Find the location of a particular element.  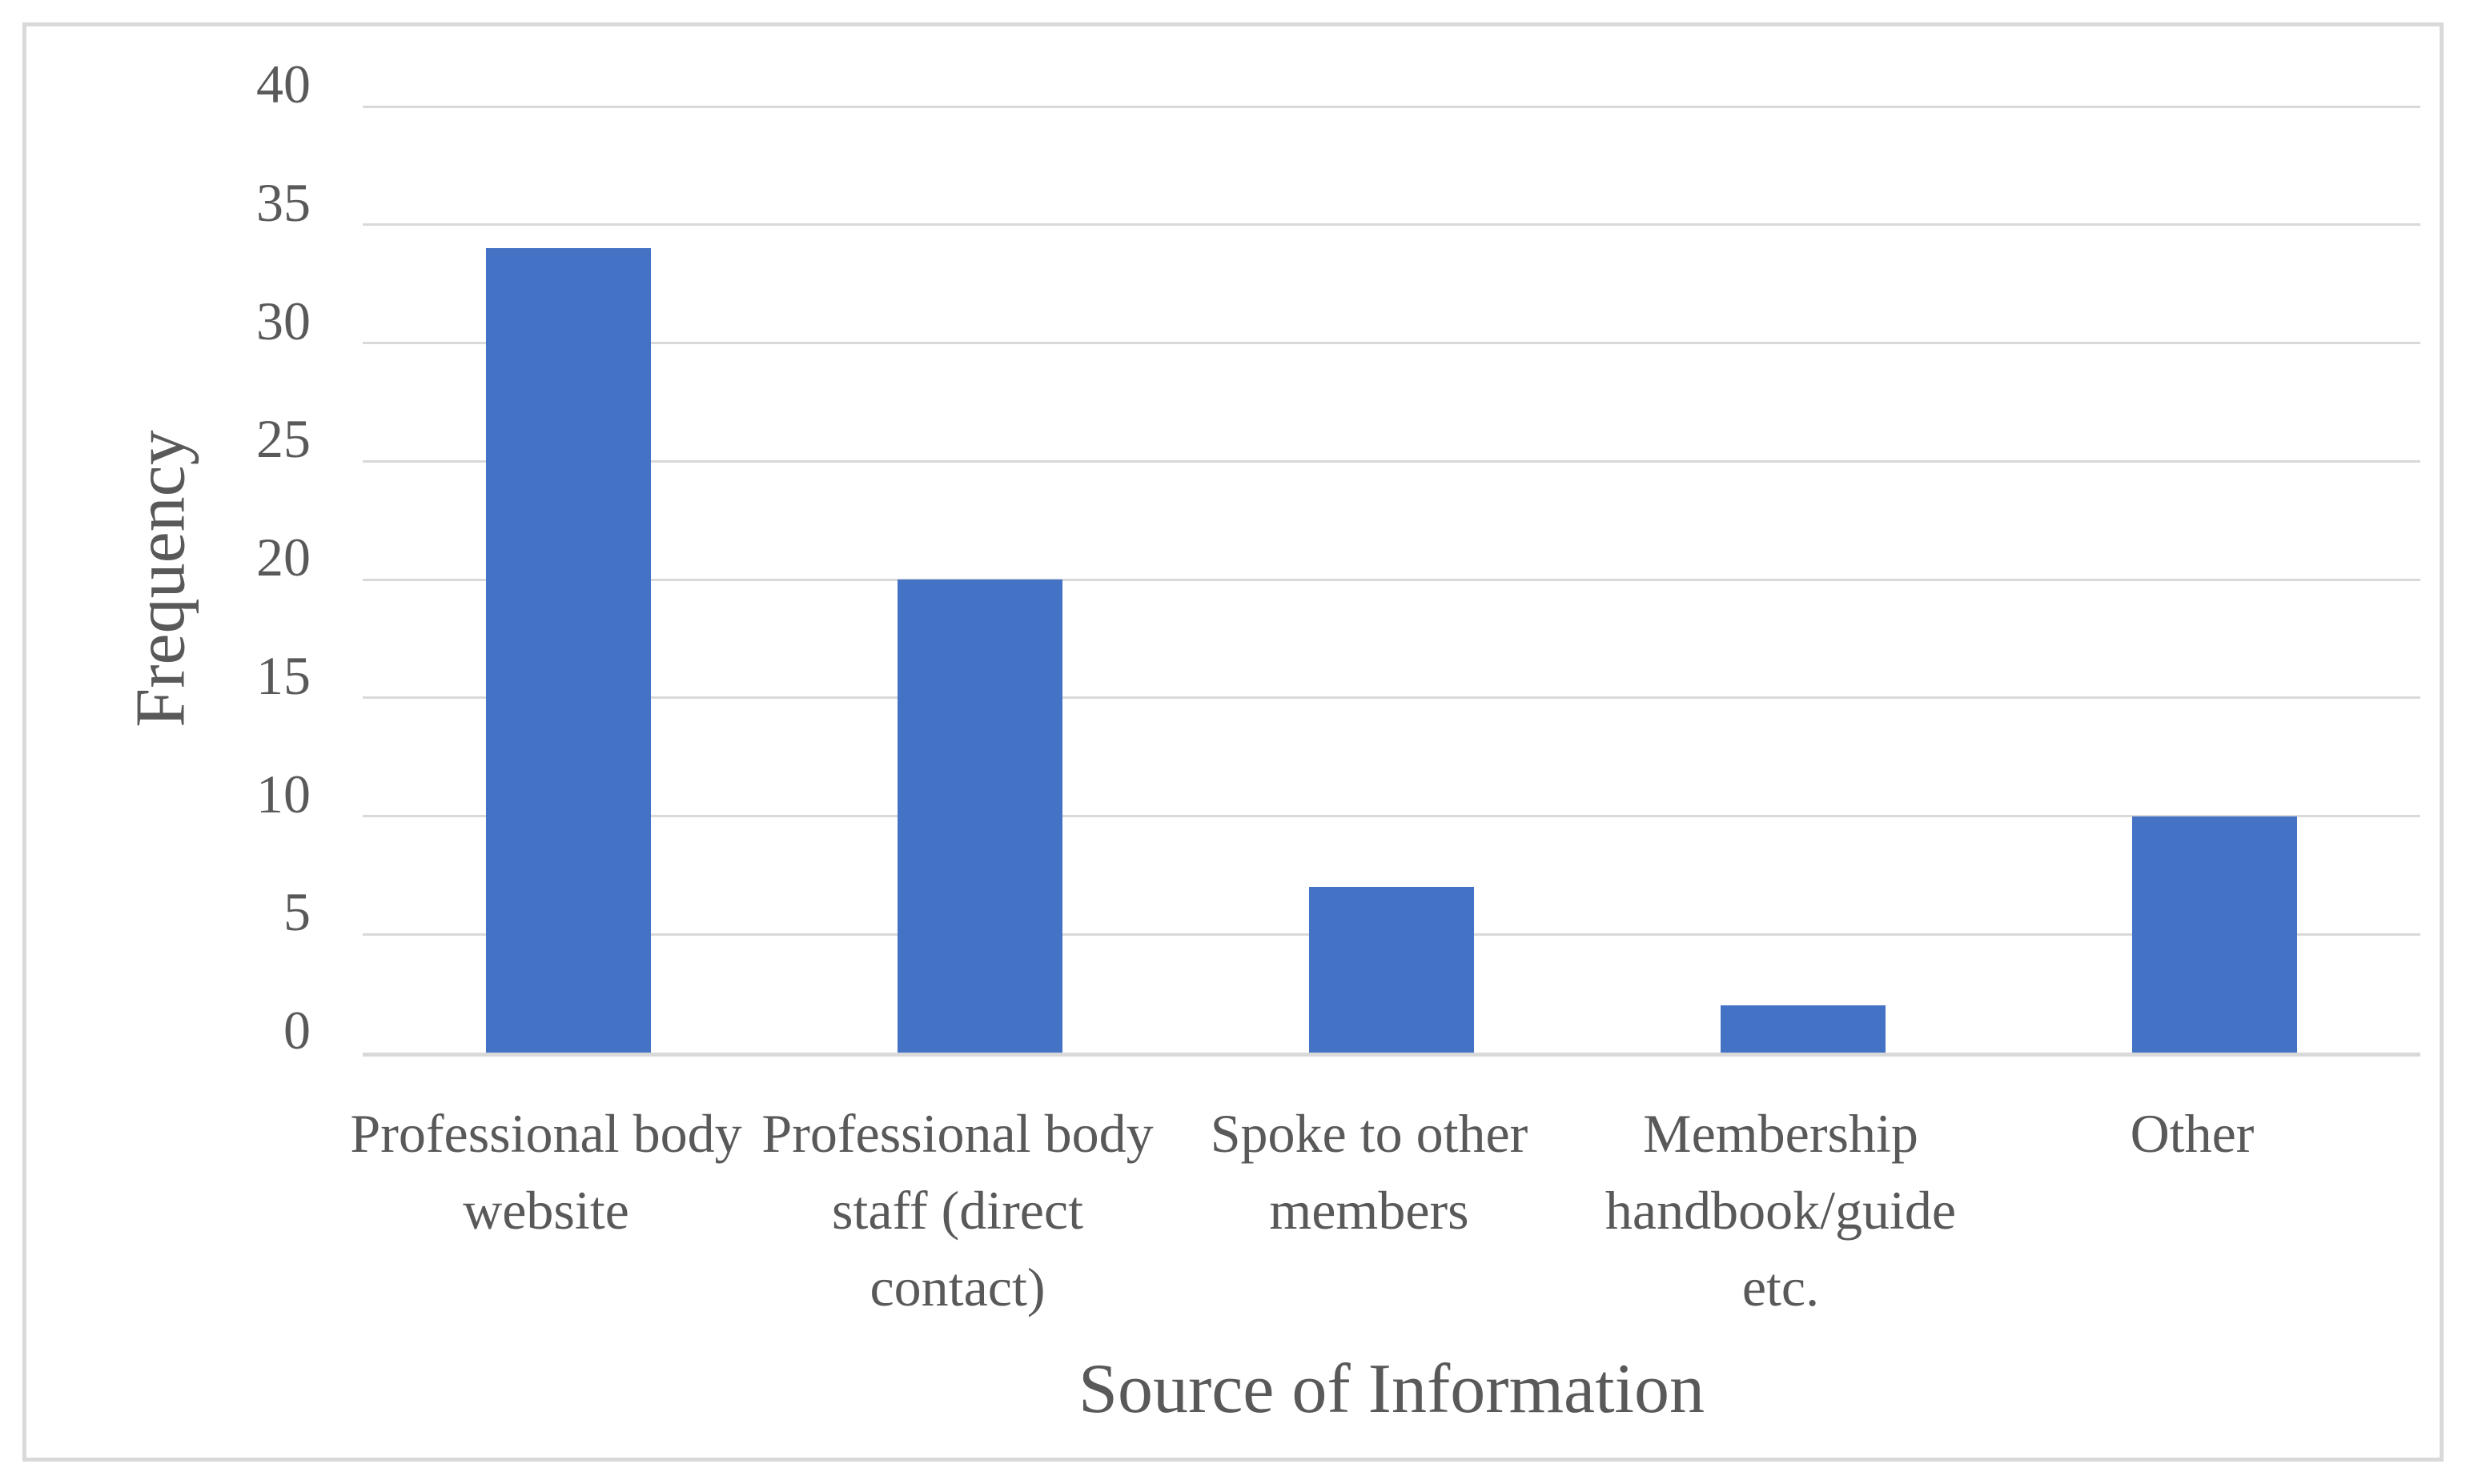

x-axis-title: Source of Information is located at coordinates (1391, 1389).